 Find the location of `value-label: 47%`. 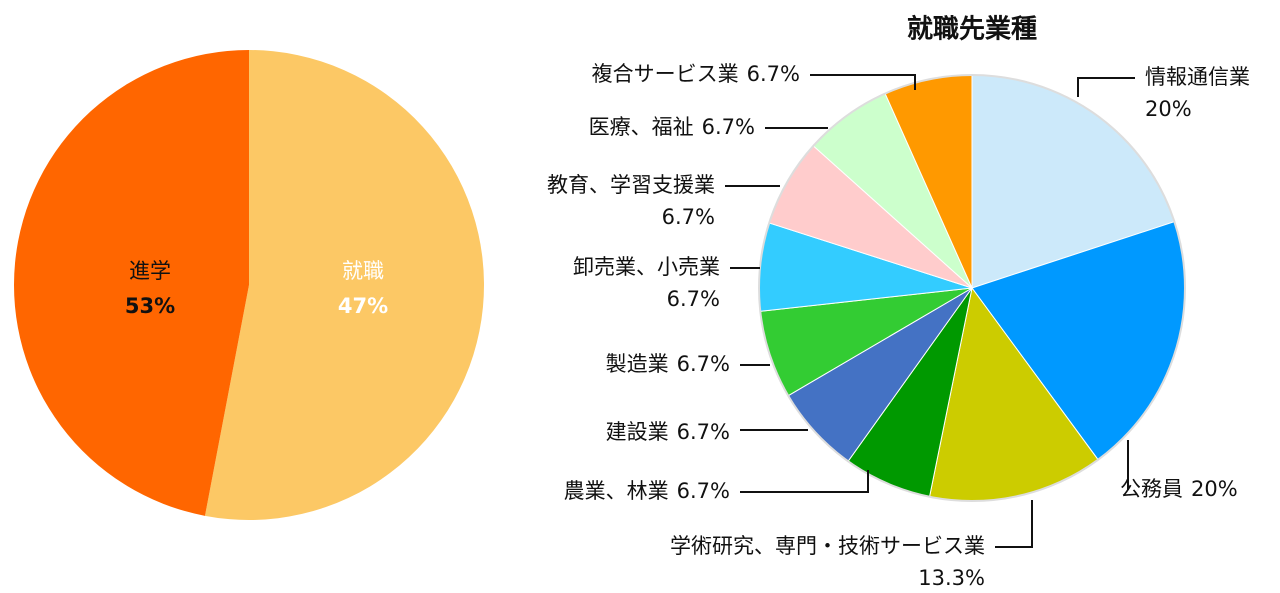

value-label: 47% is located at coordinates (363, 306).